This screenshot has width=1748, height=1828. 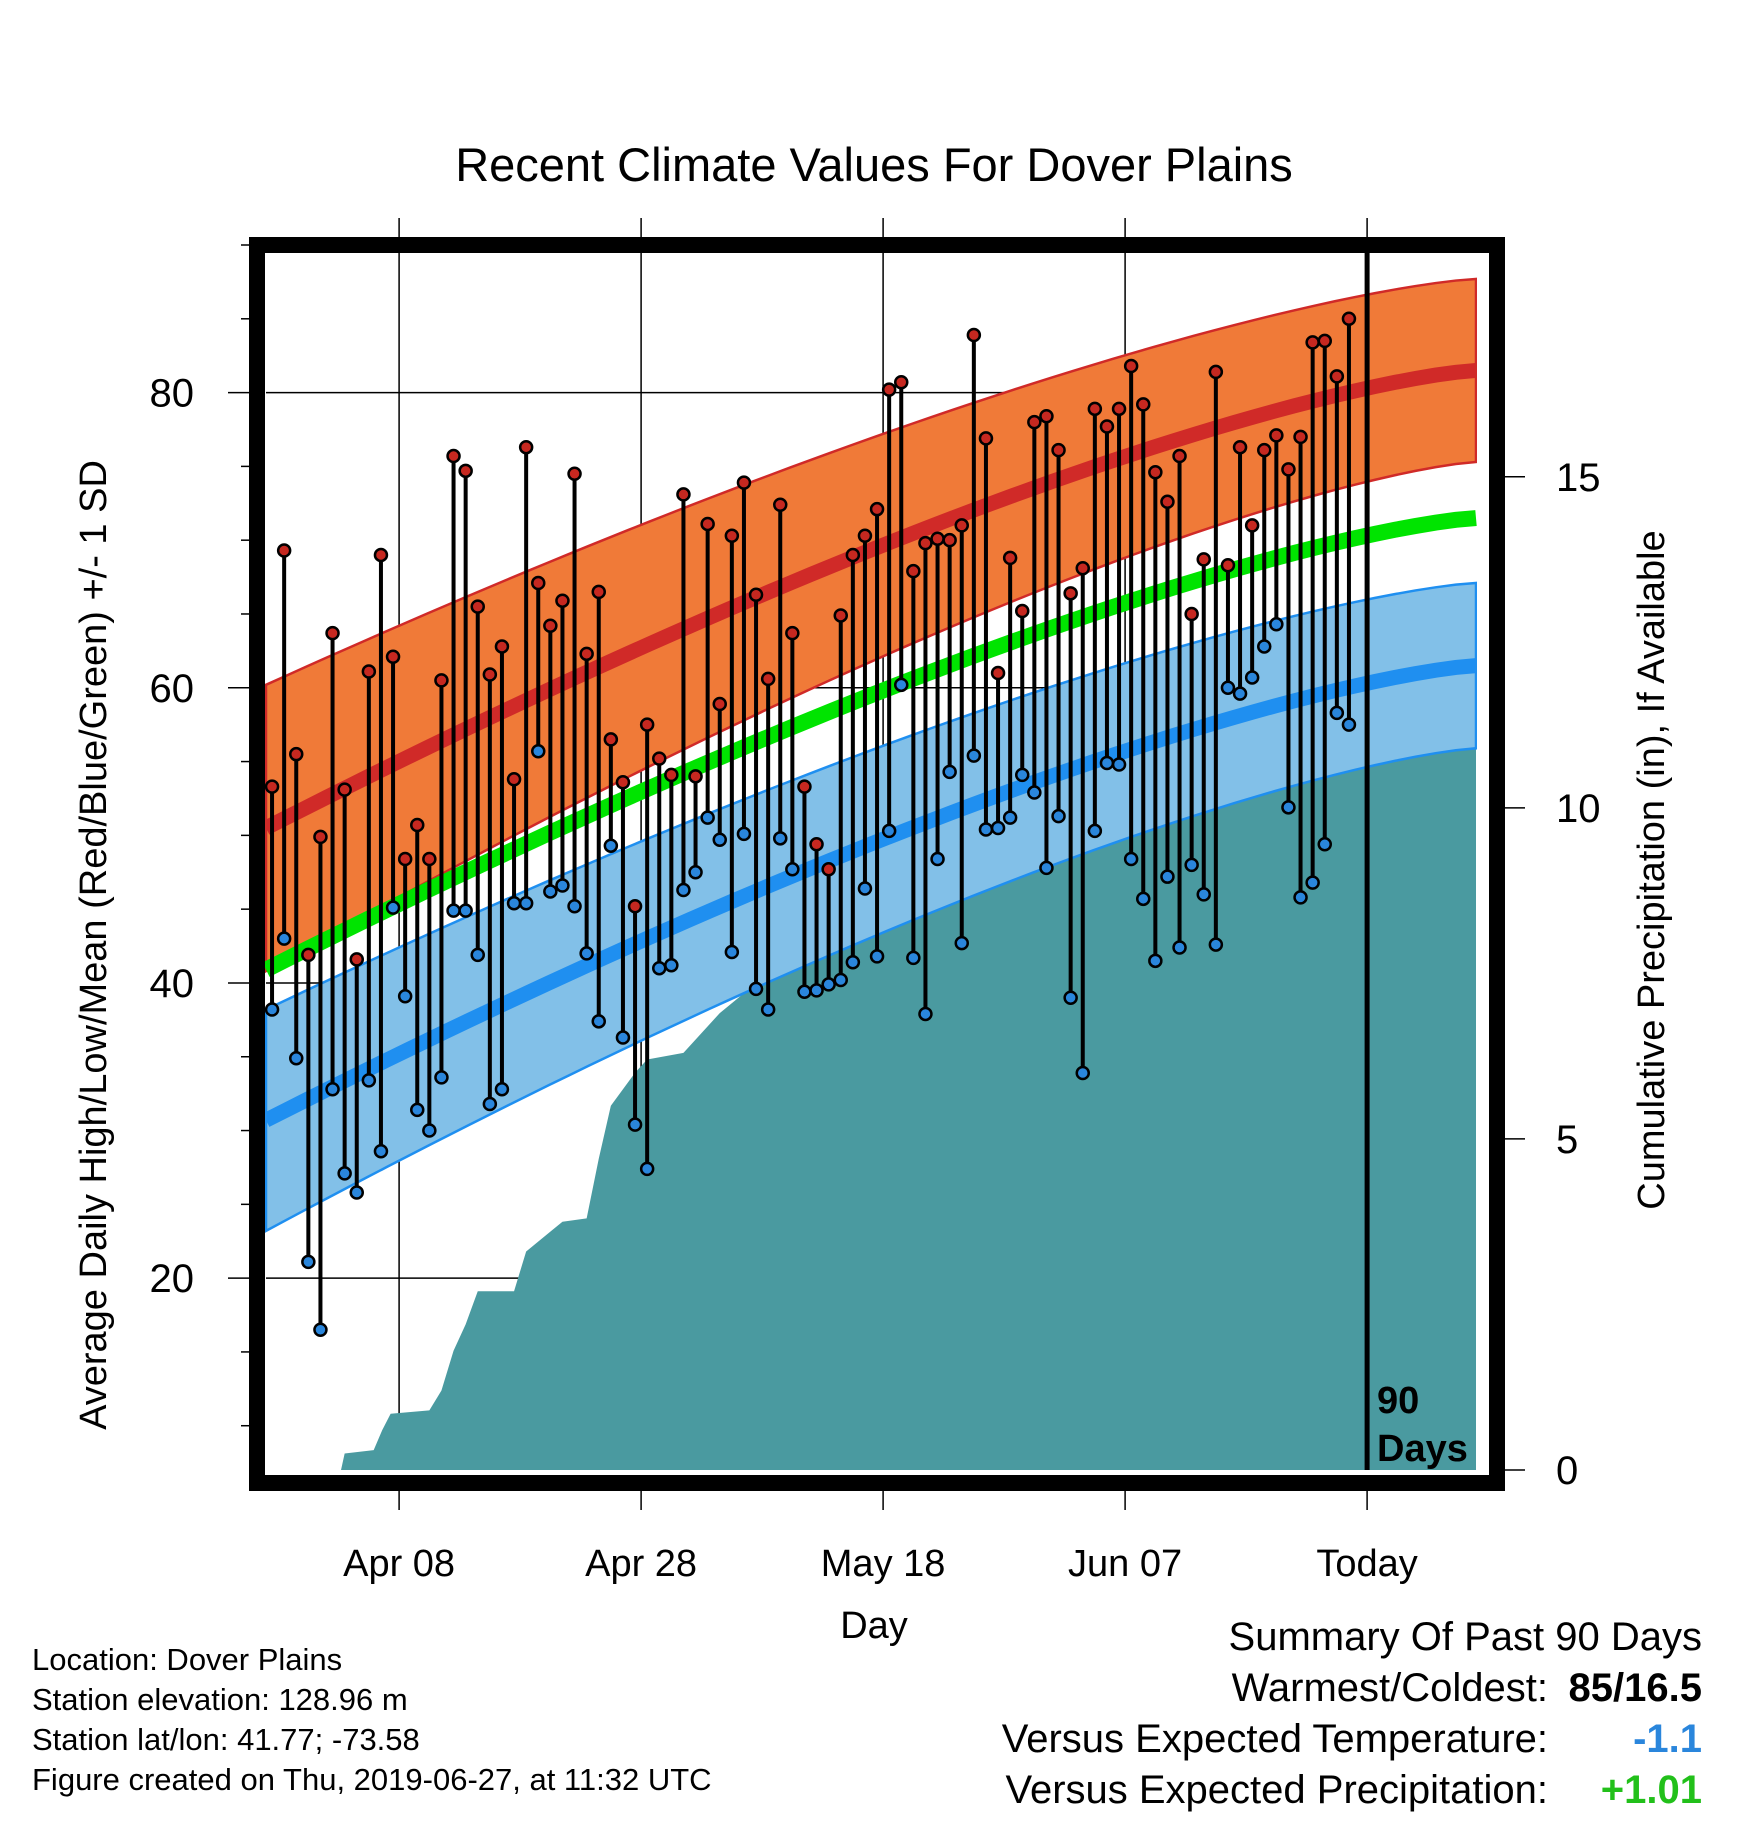 I want to click on y-tick-label: 40, so click(x=172, y=984).